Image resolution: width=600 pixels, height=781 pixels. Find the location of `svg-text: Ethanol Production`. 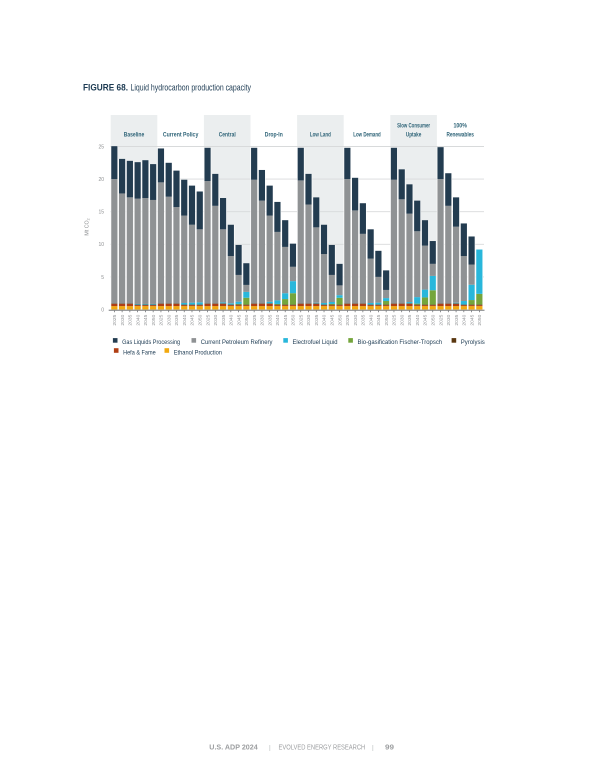

svg-text: Ethanol Production is located at coordinates (198, 352).